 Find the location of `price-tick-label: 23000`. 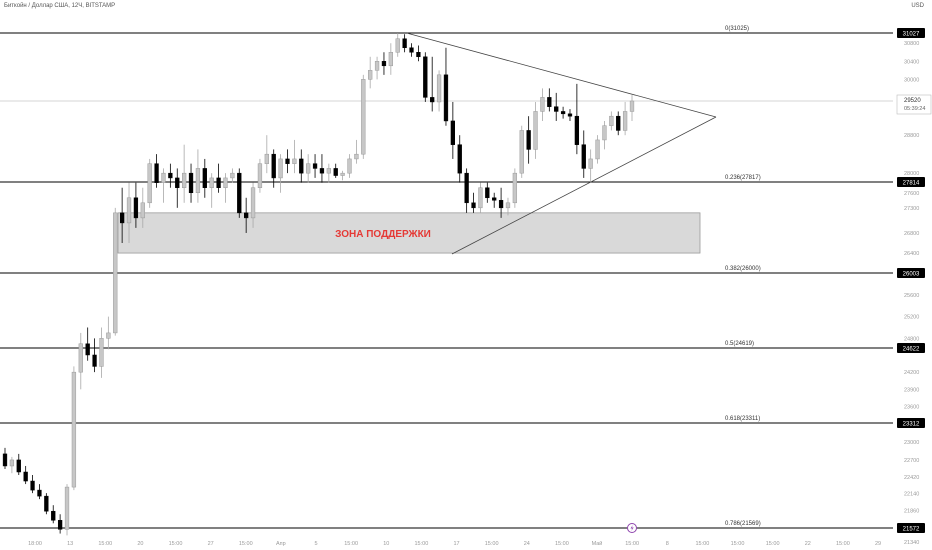

price-tick-label: 23000 is located at coordinates (911, 443).